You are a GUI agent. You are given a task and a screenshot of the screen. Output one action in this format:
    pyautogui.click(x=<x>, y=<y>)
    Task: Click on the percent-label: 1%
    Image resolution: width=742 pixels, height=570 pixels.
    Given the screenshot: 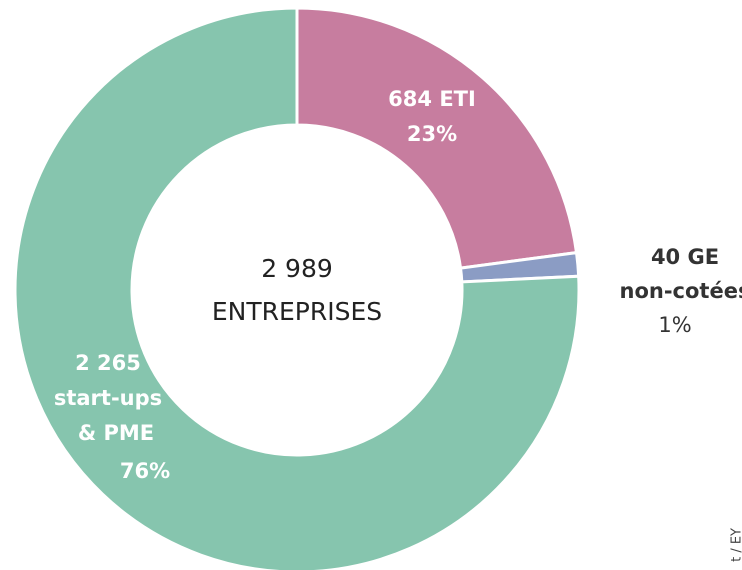 What is the action you would take?
    pyautogui.click(x=674, y=325)
    